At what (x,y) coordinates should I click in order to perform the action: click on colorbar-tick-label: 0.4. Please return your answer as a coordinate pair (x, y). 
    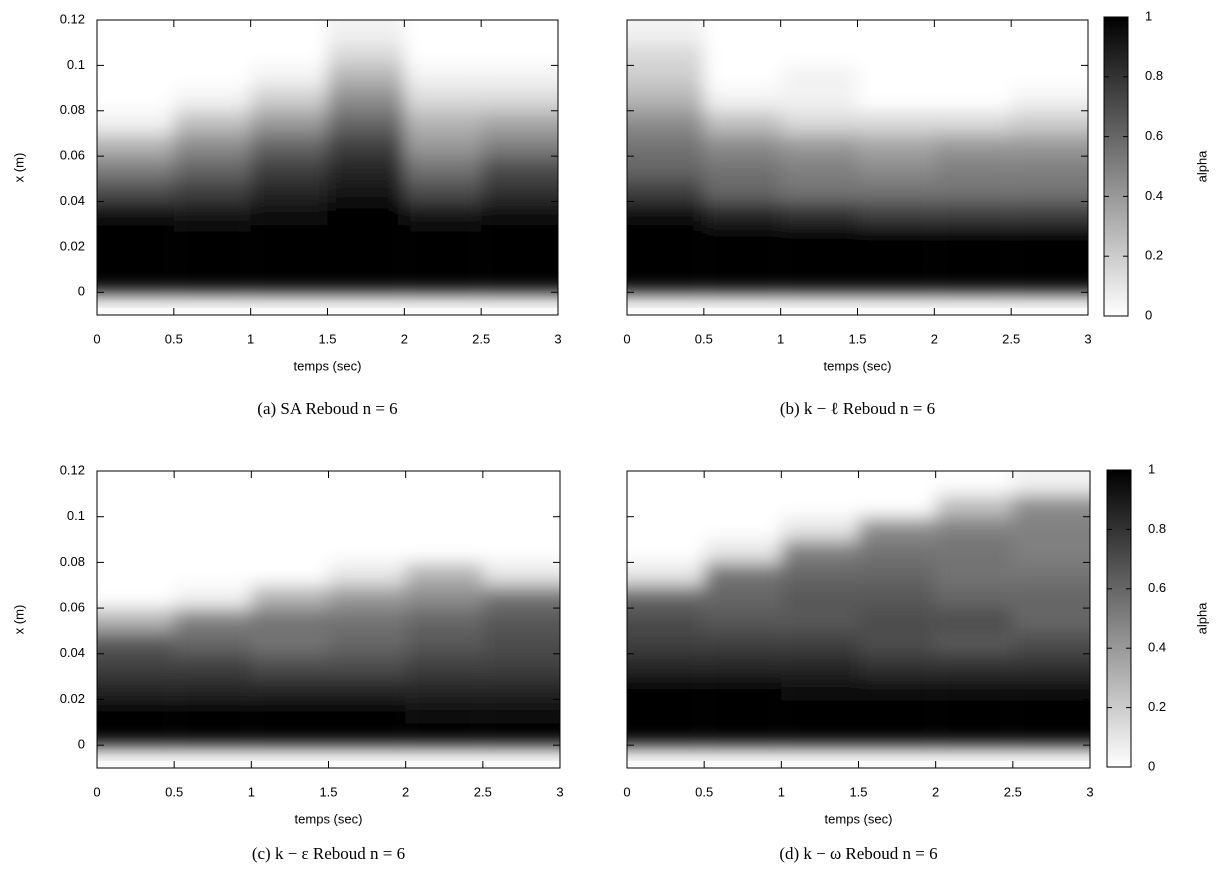
    Looking at the image, I should click on (1157, 647).